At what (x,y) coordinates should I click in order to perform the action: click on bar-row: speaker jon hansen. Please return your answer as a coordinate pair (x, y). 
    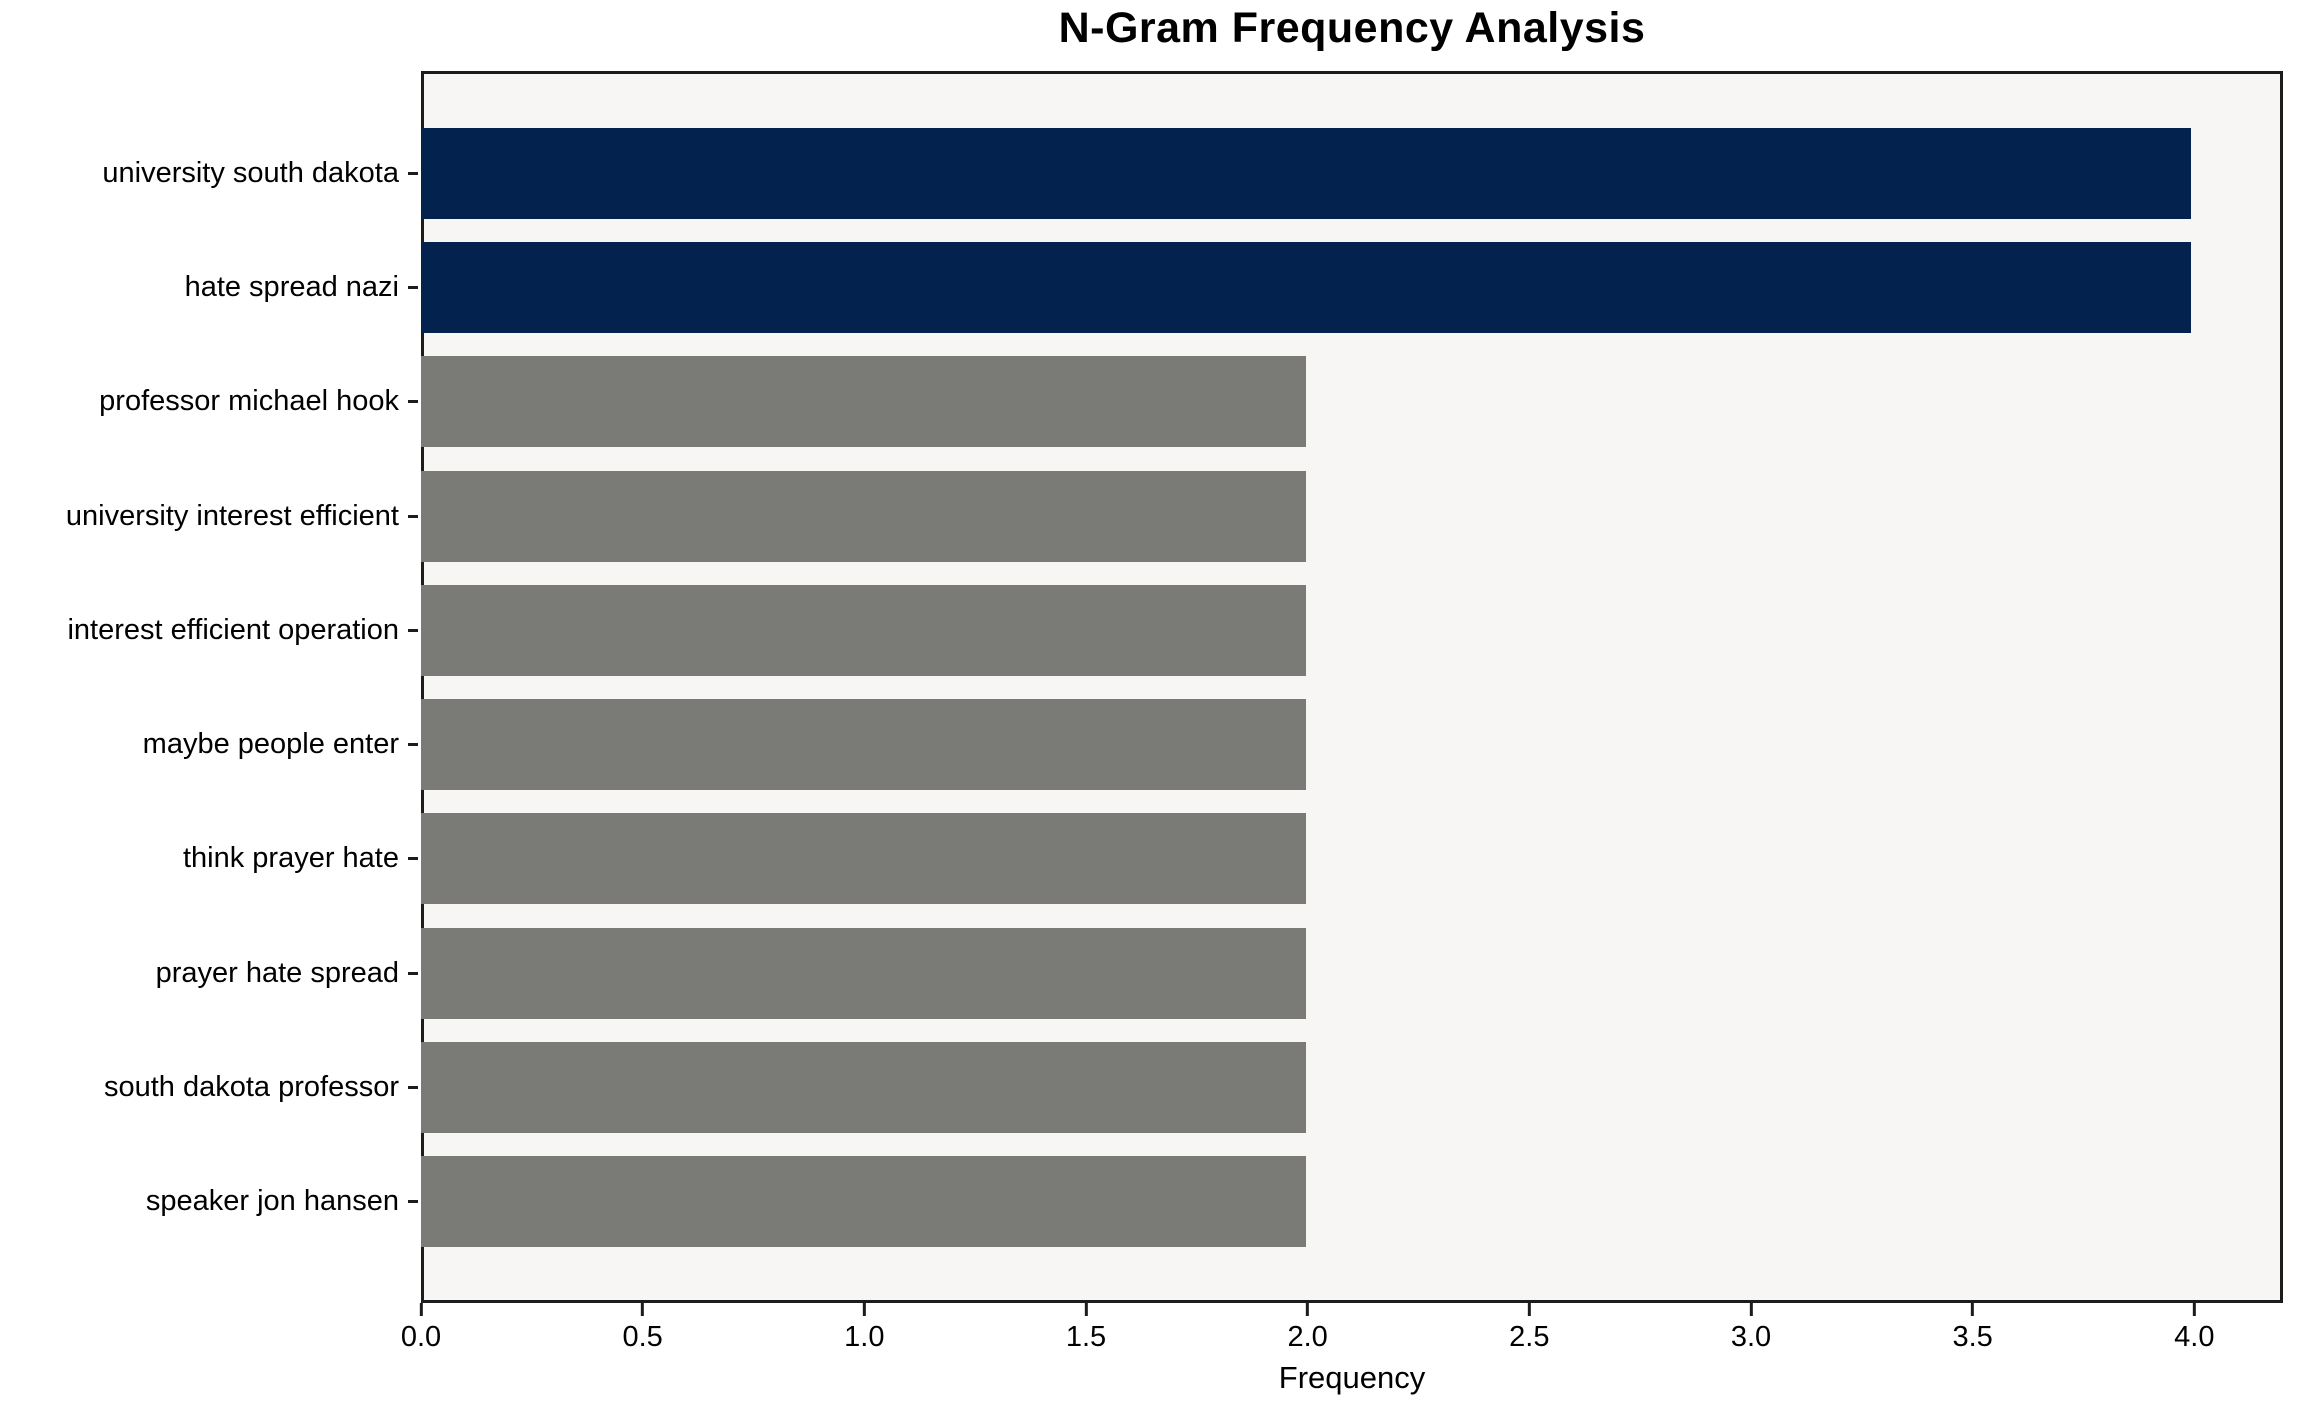
    Looking at the image, I should click on (1141, 1202).